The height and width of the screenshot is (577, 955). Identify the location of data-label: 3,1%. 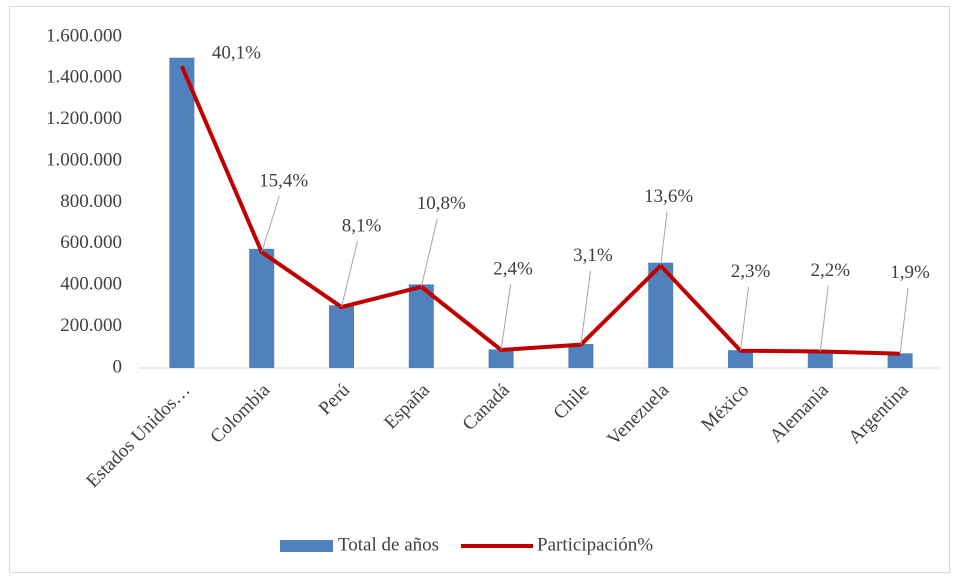
(593, 255).